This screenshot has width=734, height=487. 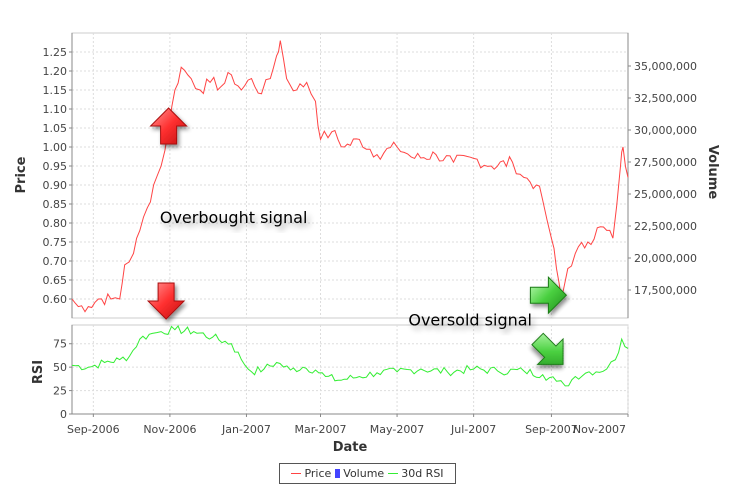 I want to click on x-tick-label-7: Nov-2007, so click(x=599, y=429).